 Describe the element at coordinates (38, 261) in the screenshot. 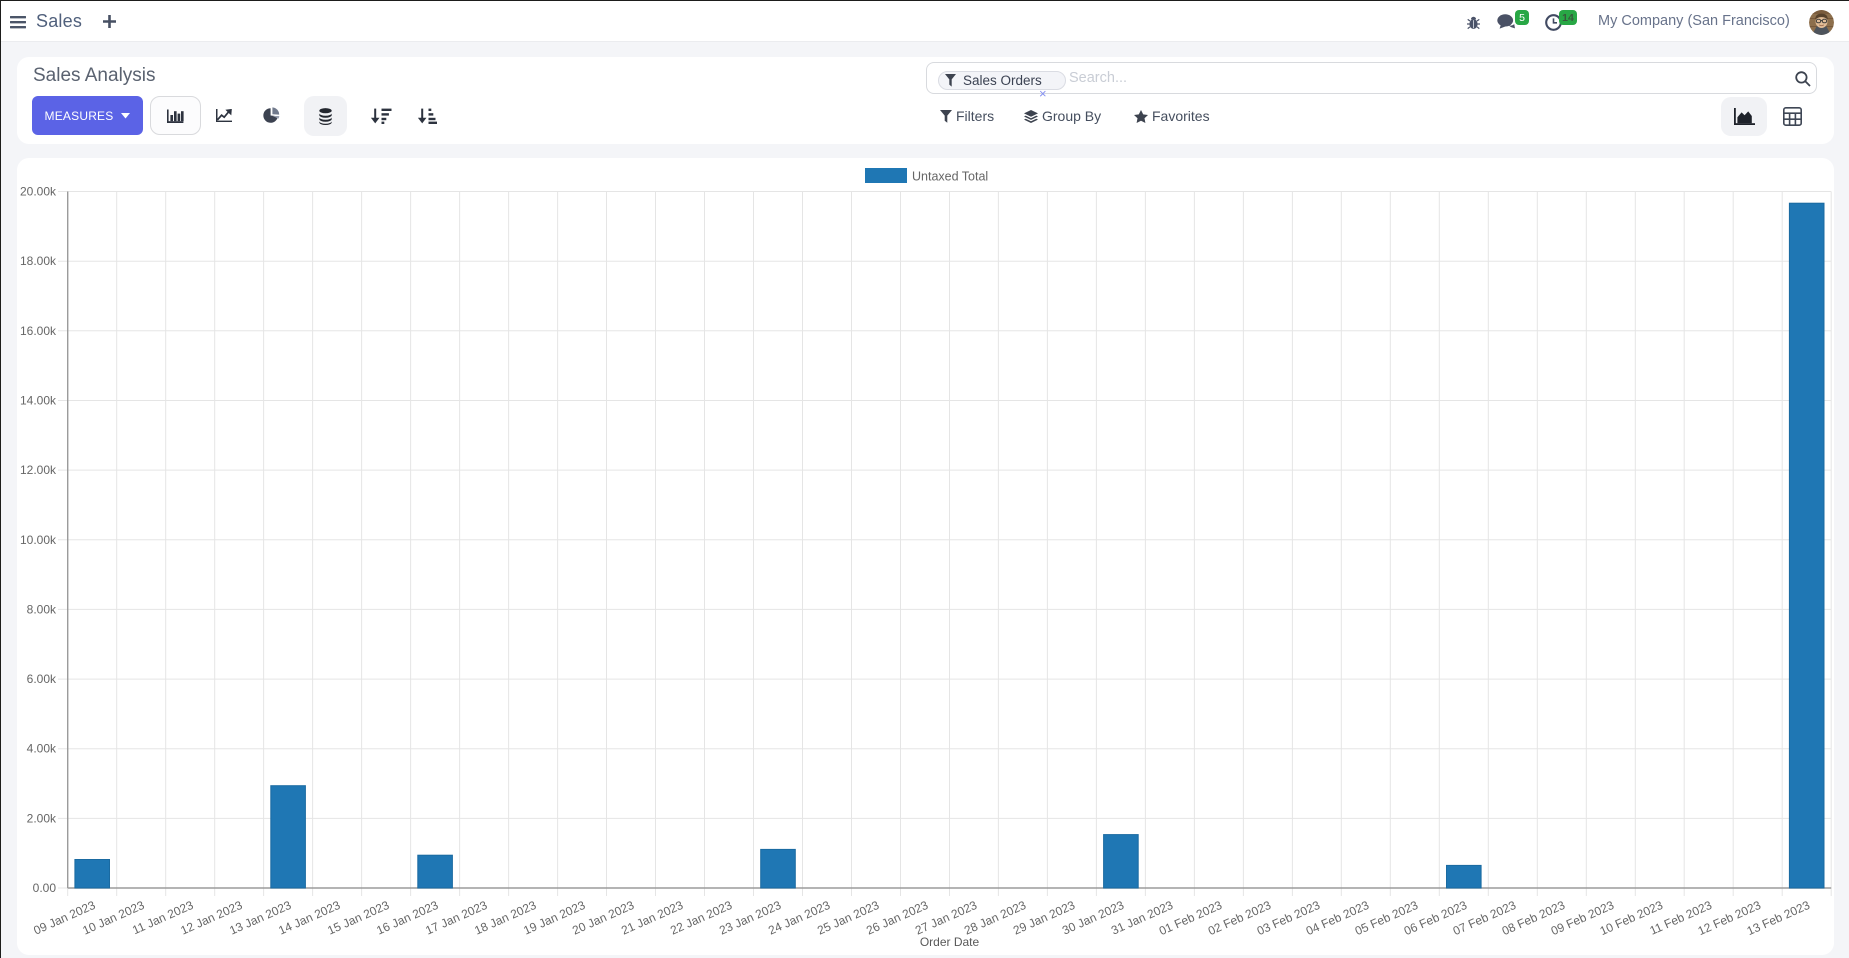

I see `svg-text: 18.00k` at that location.